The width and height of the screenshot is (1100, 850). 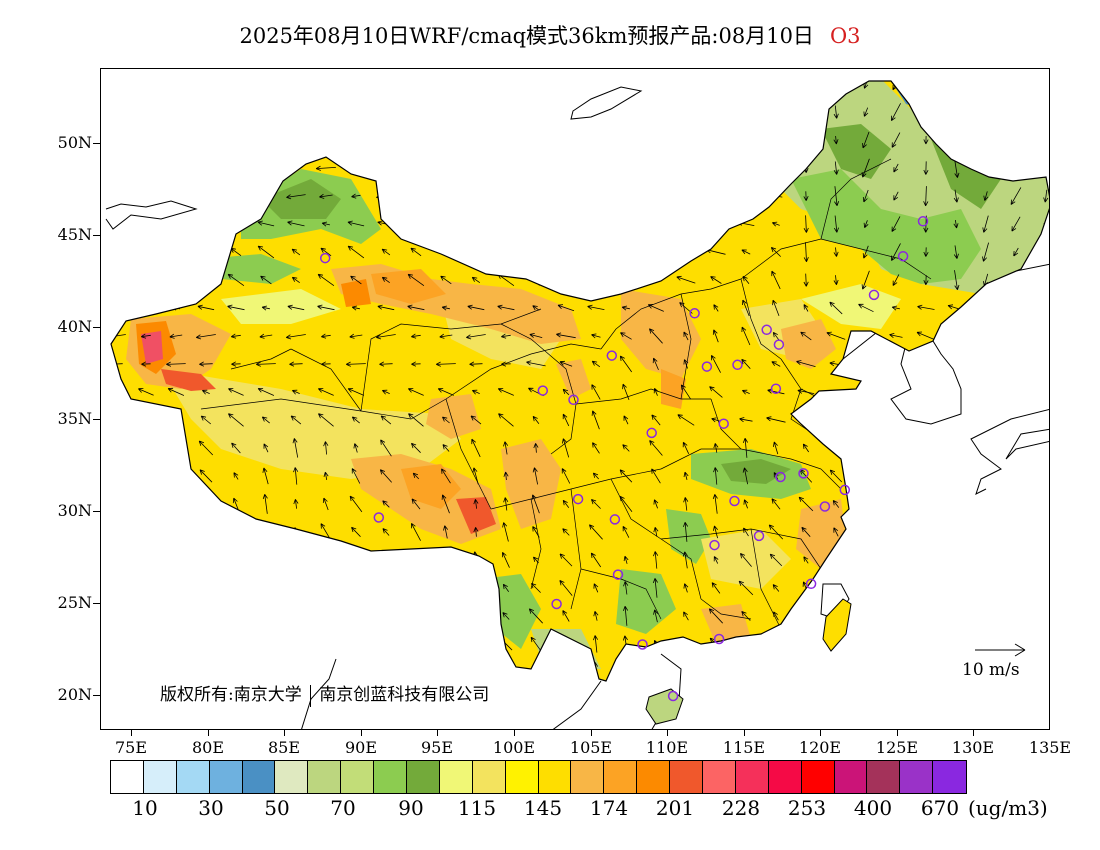 I want to click on lon-label: 120E, so click(x=820, y=747).